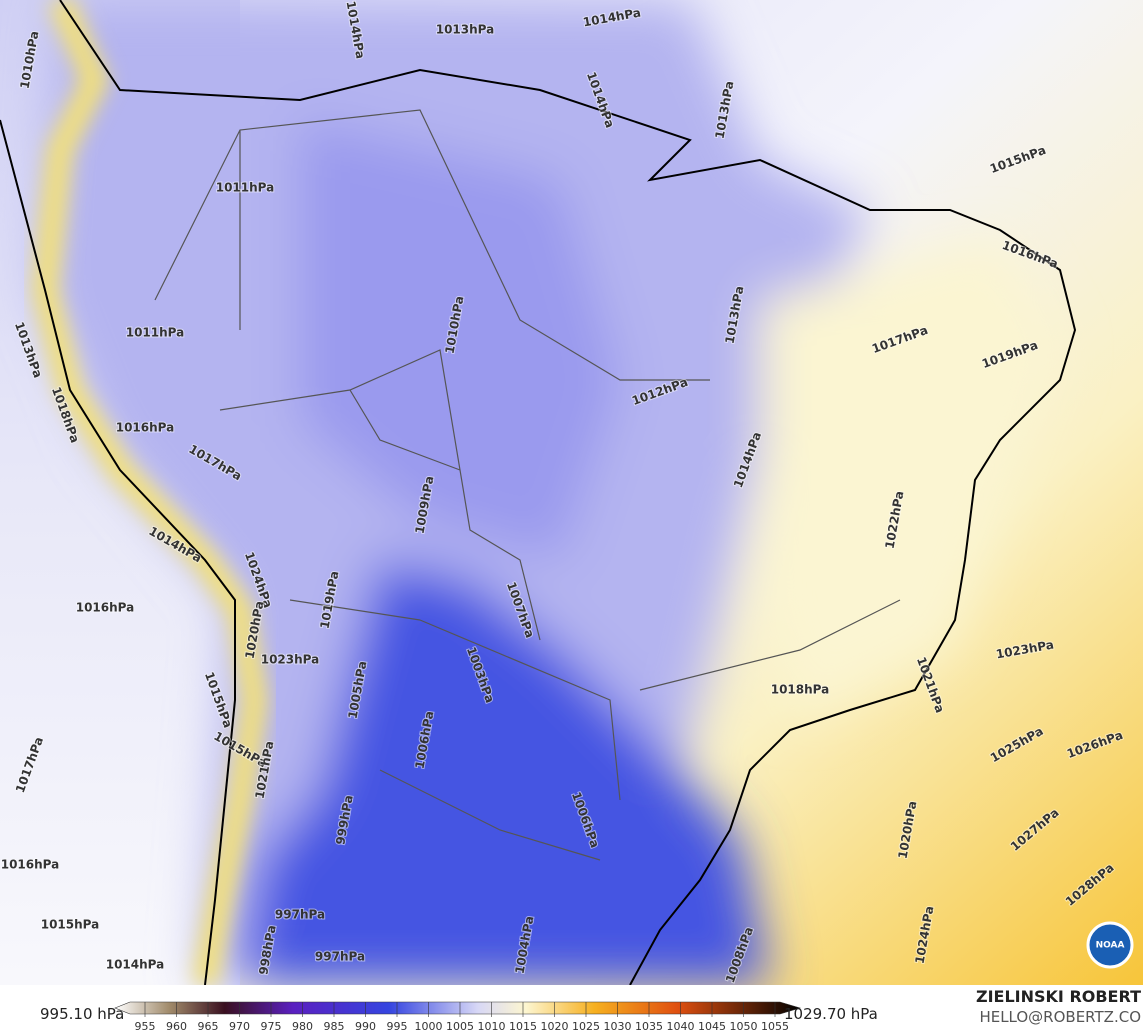  What do you see at coordinates (649, 1026) in the screenshot?
I see `colorbar-tick-label: 1035` at bounding box center [649, 1026].